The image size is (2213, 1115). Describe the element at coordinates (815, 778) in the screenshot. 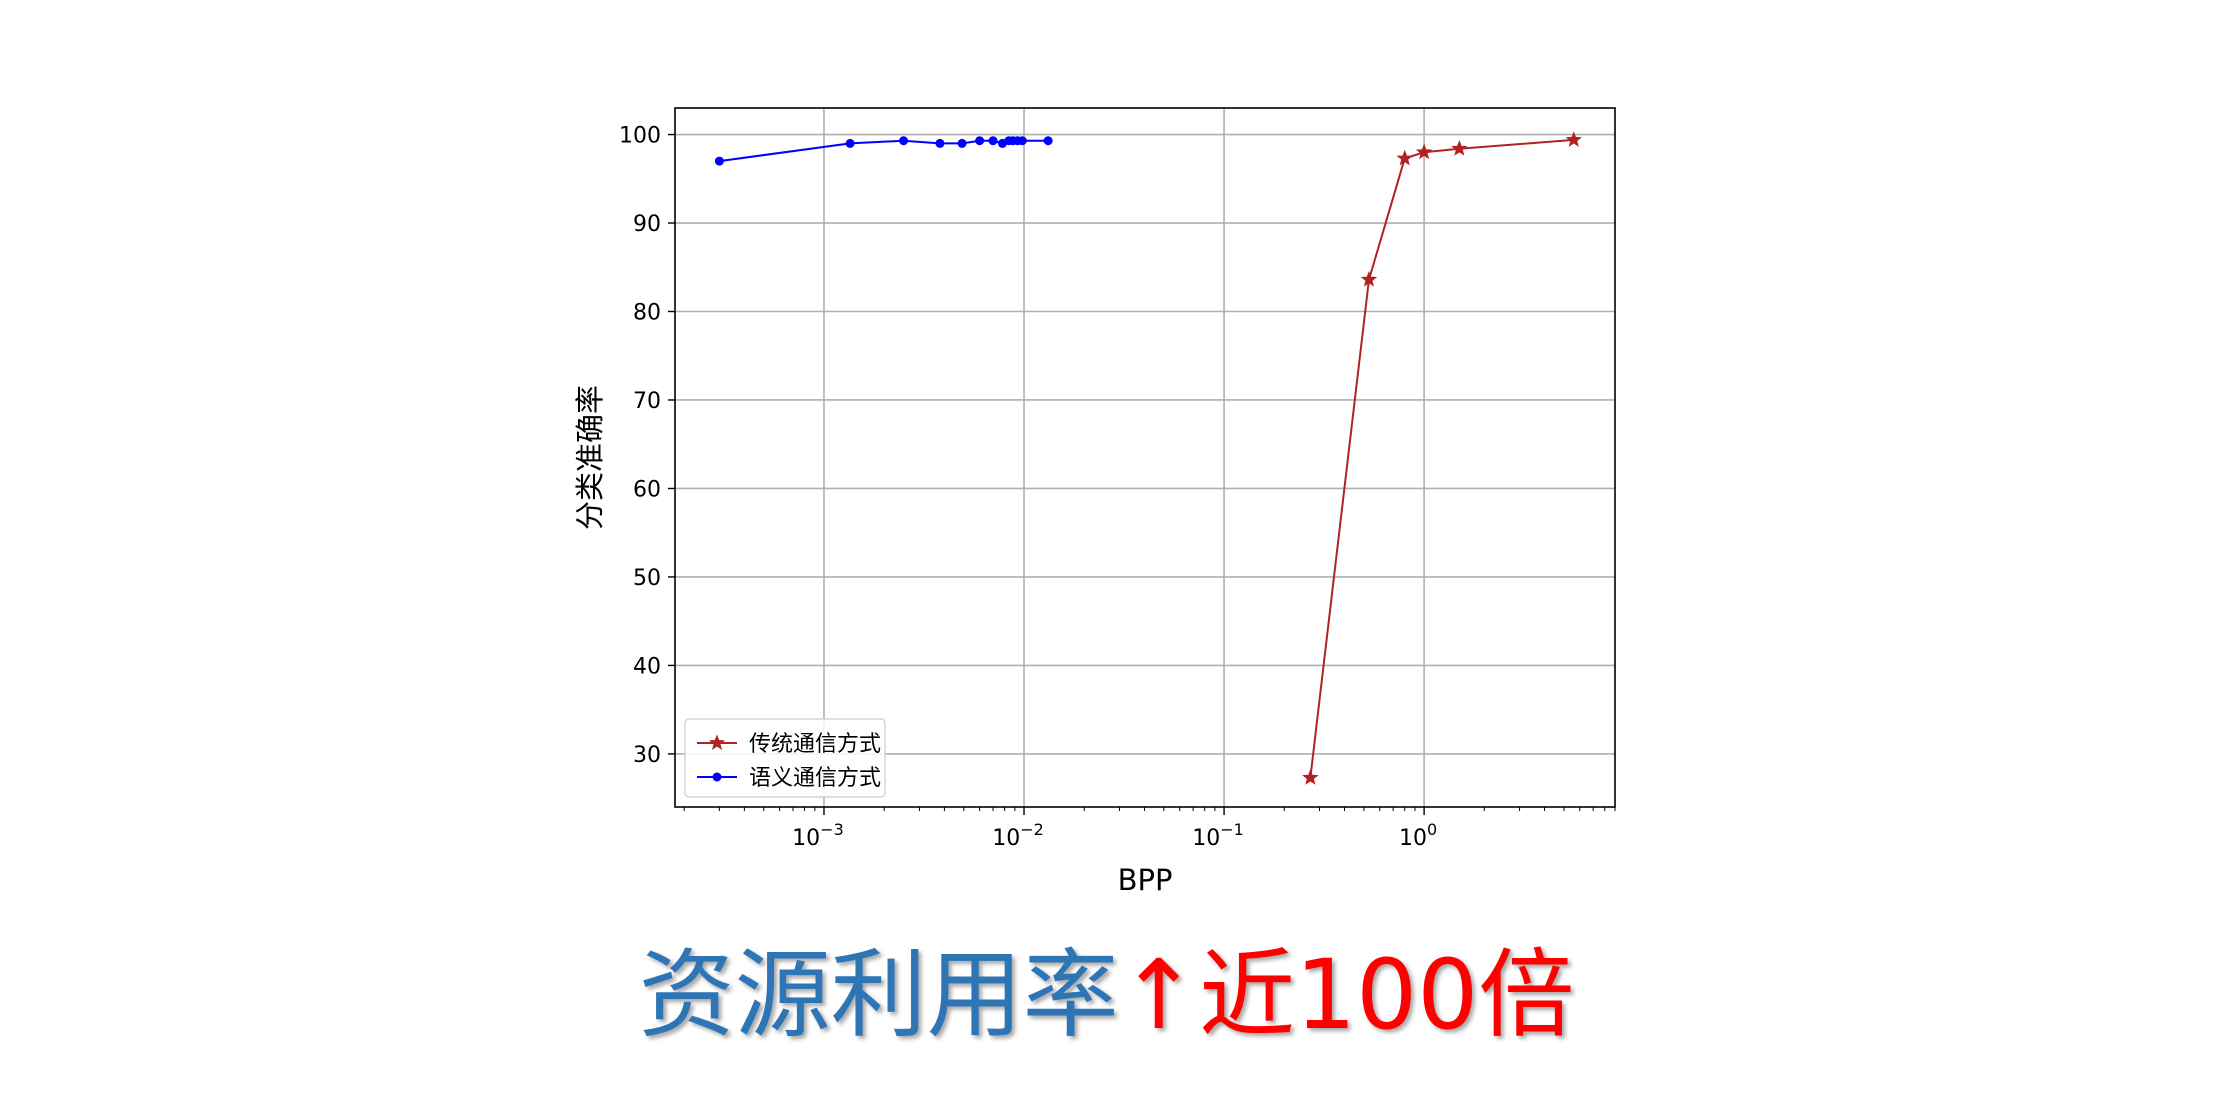

I see `legend-label: 语义通信方式` at that location.